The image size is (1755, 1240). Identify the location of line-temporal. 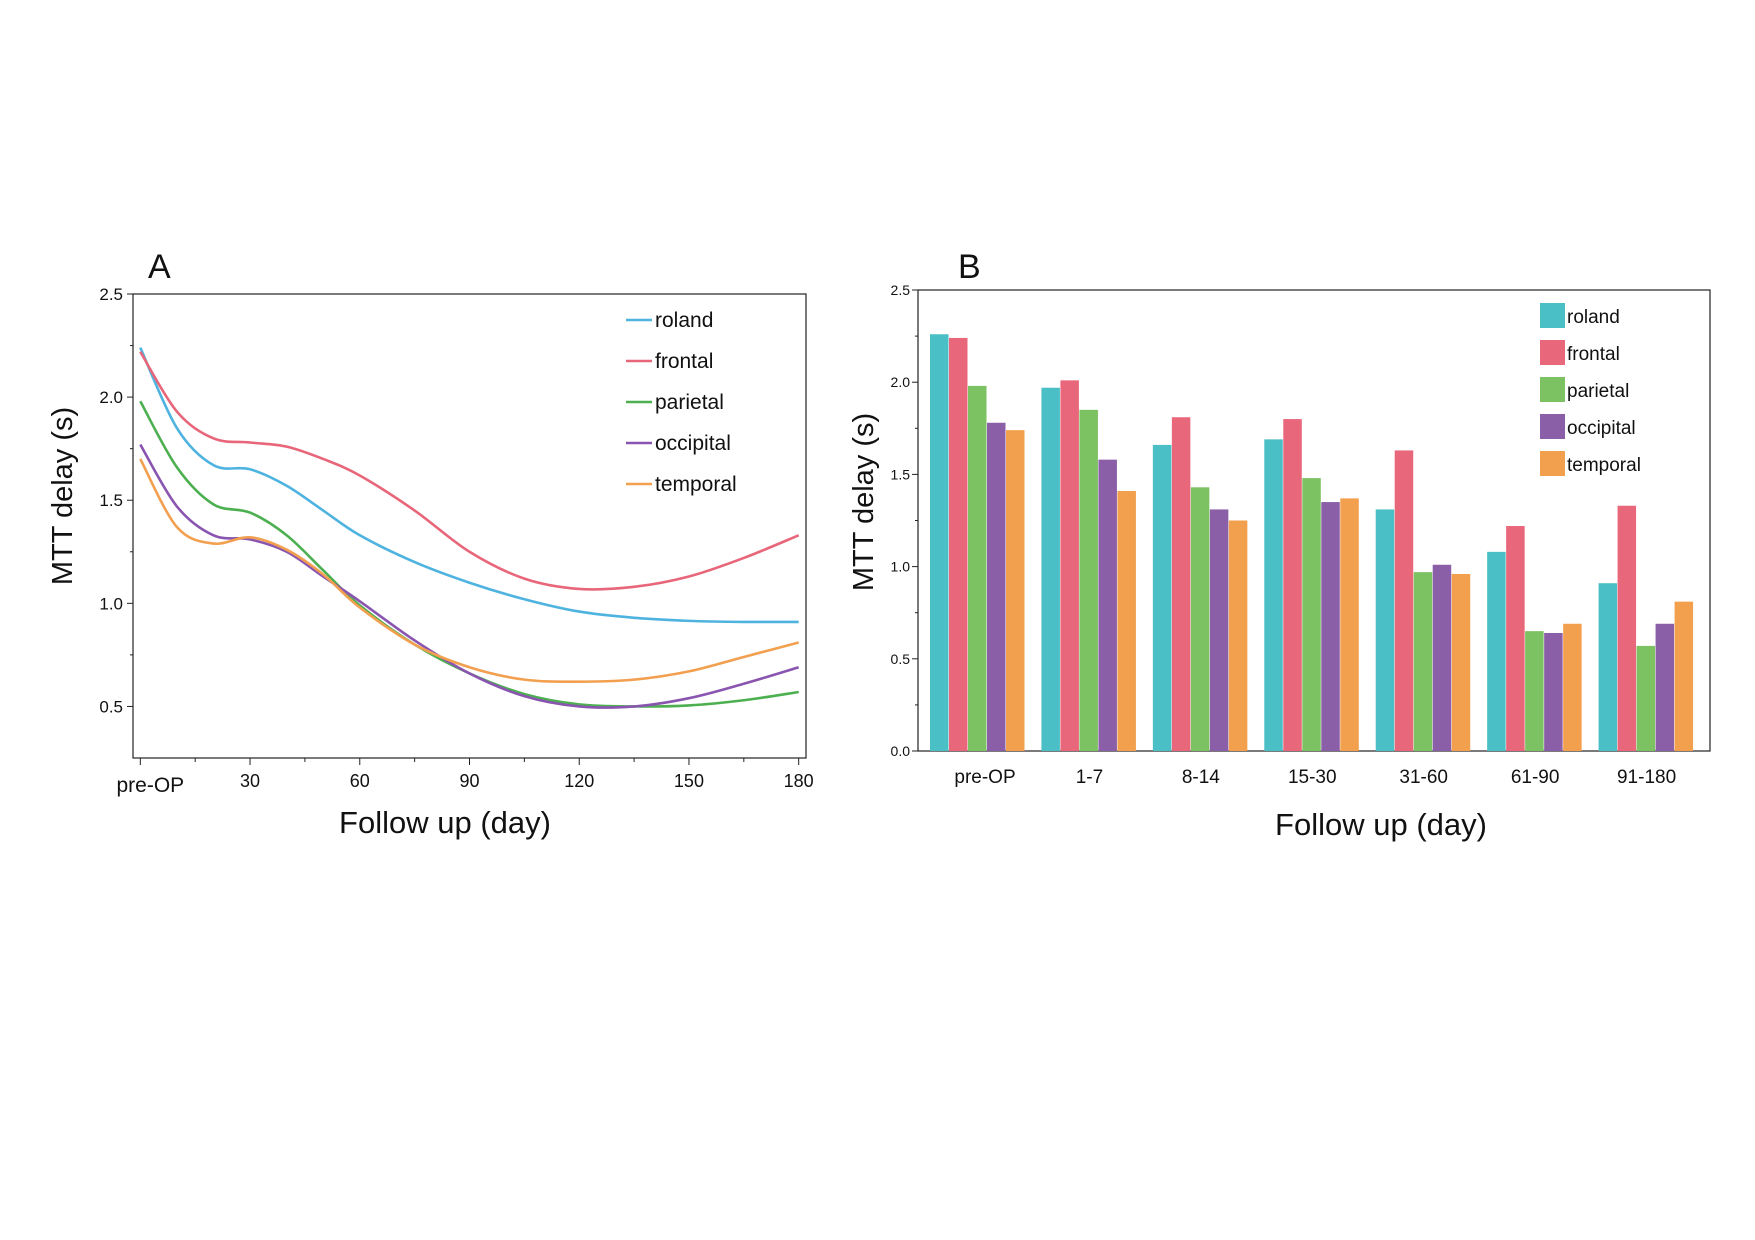
(469, 571).